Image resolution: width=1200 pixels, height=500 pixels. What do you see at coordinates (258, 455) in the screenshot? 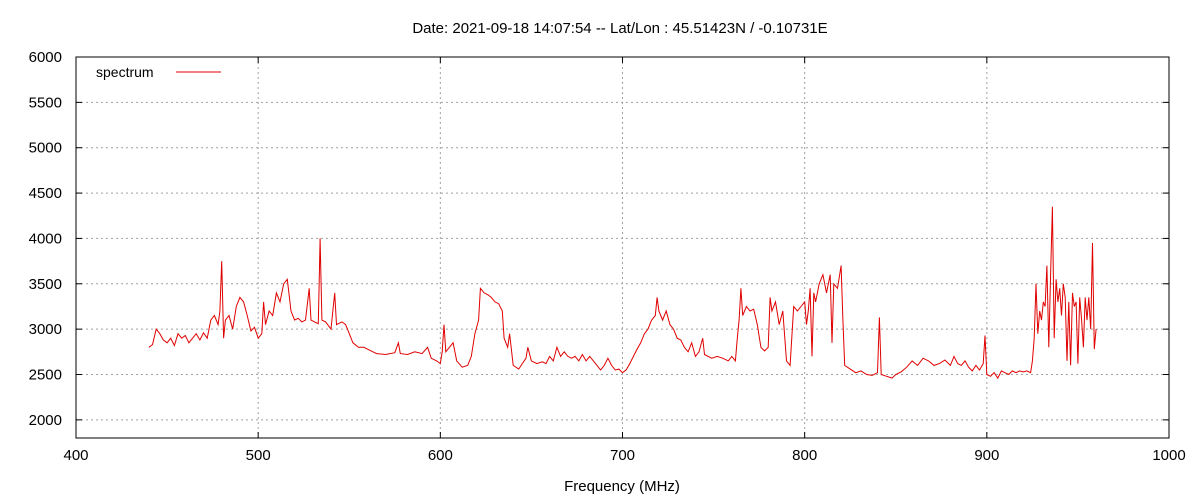
I see `x-tick-label: 500` at bounding box center [258, 455].